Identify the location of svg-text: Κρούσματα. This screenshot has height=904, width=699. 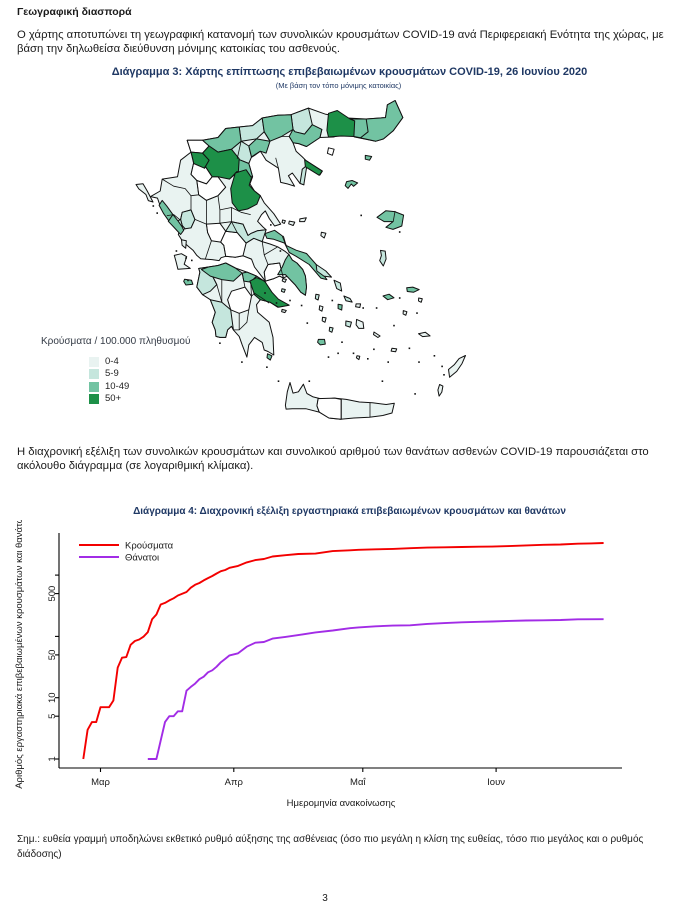
(149, 546).